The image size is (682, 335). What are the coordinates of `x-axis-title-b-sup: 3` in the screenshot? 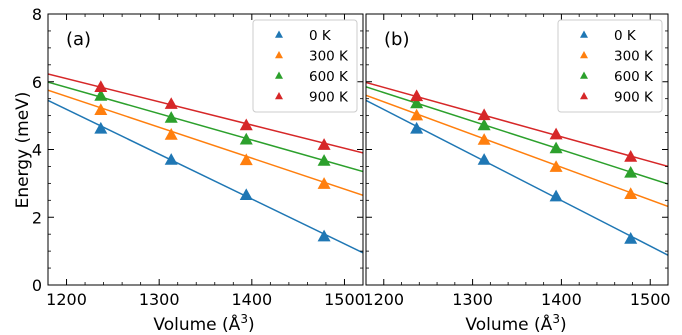 It's located at (556, 319).